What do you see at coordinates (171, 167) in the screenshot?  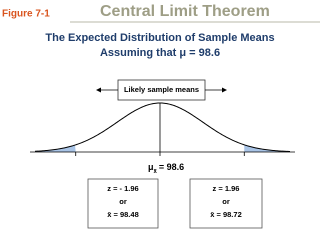 I see `mean-value: = 98.6` at bounding box center [171, 167].